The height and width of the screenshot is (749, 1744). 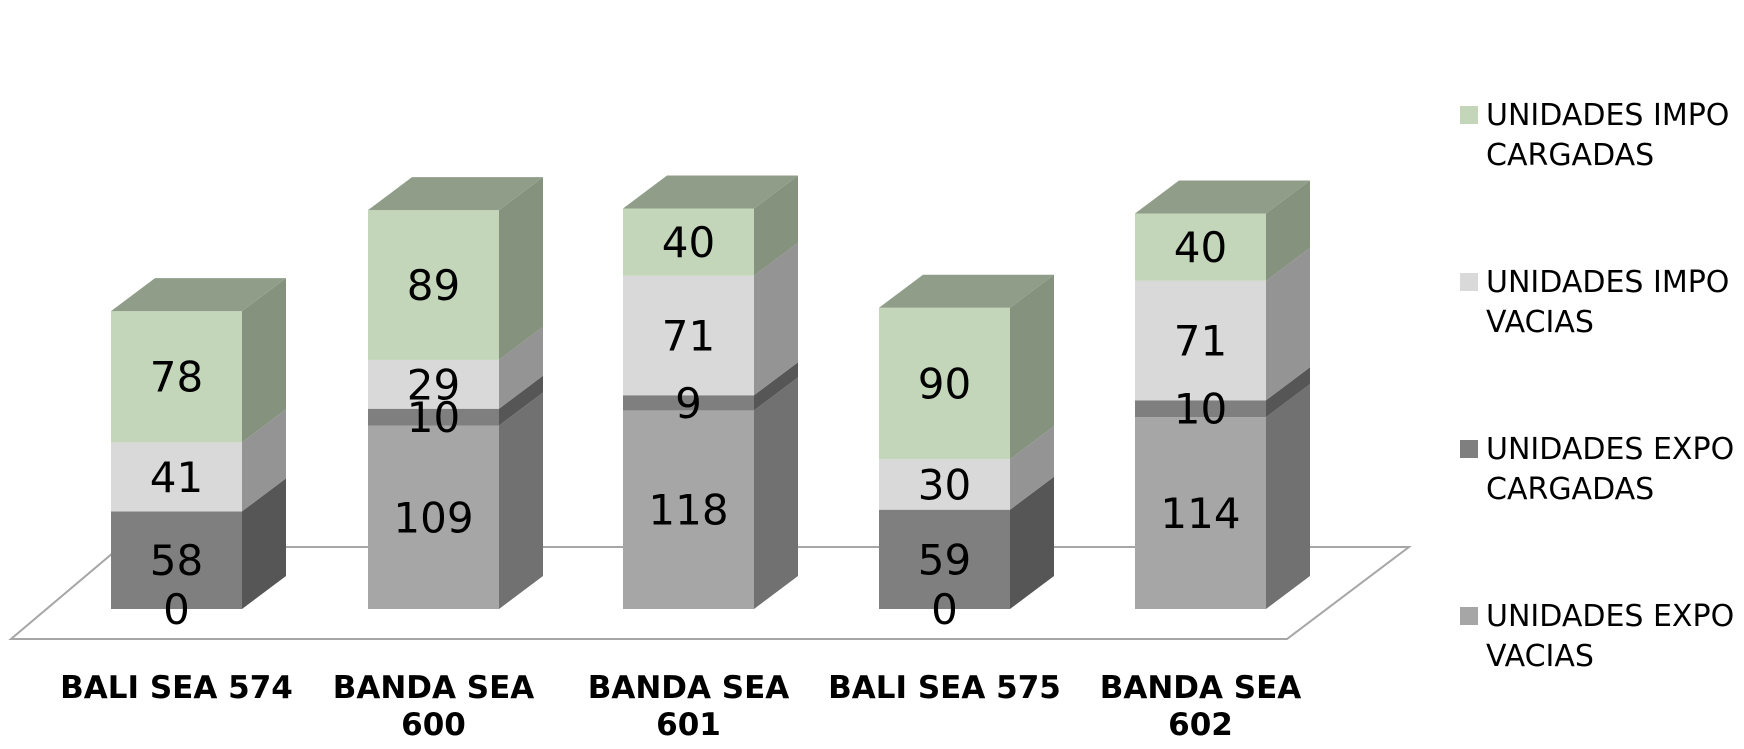 I want to click on legend-label: UNIDADES IMPO VACIAS, so click(x=1607, y=302).